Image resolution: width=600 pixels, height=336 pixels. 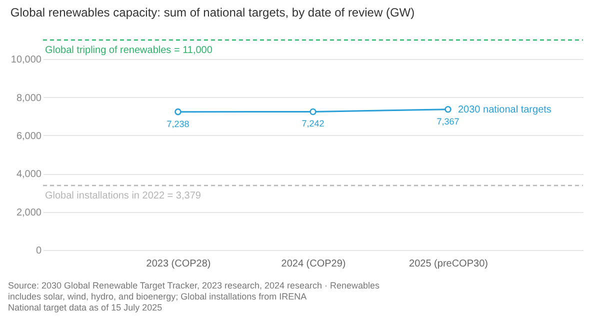 I want to click on ref-line-label: Global installations in 2022 = 3,379, so click(x=123, y=196).